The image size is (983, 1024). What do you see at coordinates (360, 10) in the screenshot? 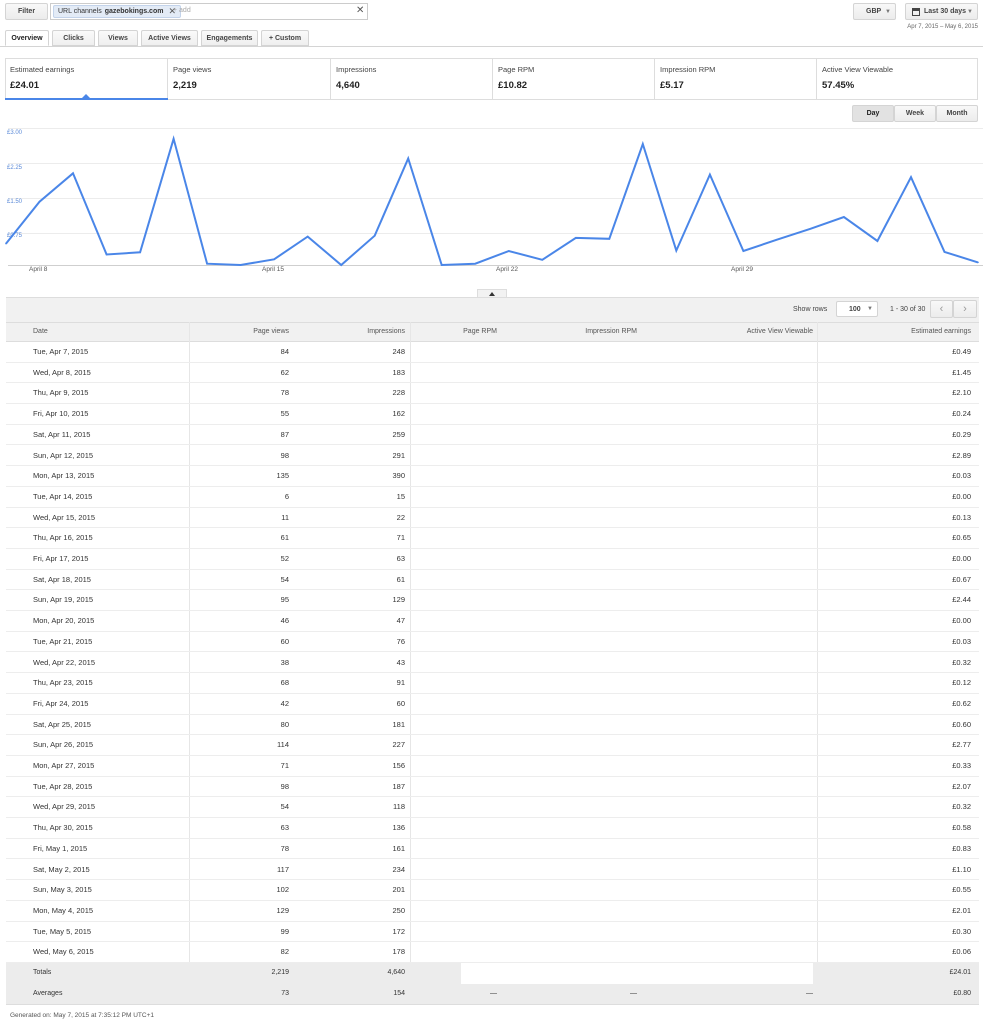
I see `clear-filter-icon: ✕` at bounding box center [360, 10].